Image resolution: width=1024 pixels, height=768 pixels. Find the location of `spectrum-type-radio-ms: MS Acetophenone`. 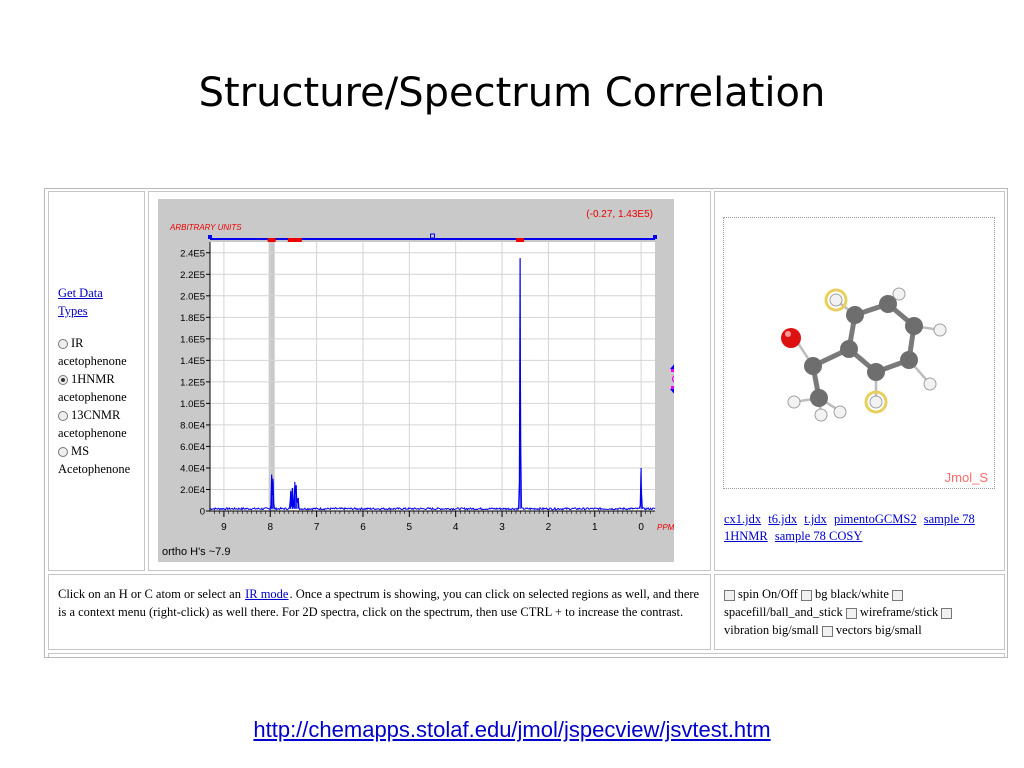

spectrum-type-radio-ms: MS Acetophenone is located at coordinates (94, 460).